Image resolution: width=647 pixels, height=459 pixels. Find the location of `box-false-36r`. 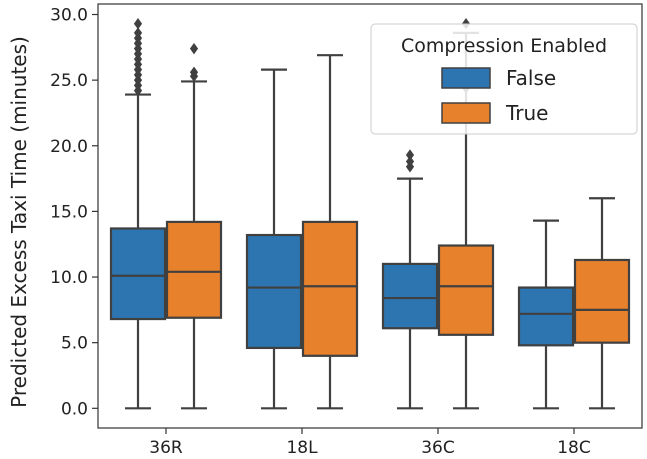

box-false-36r is located at coordinates (138, 214).